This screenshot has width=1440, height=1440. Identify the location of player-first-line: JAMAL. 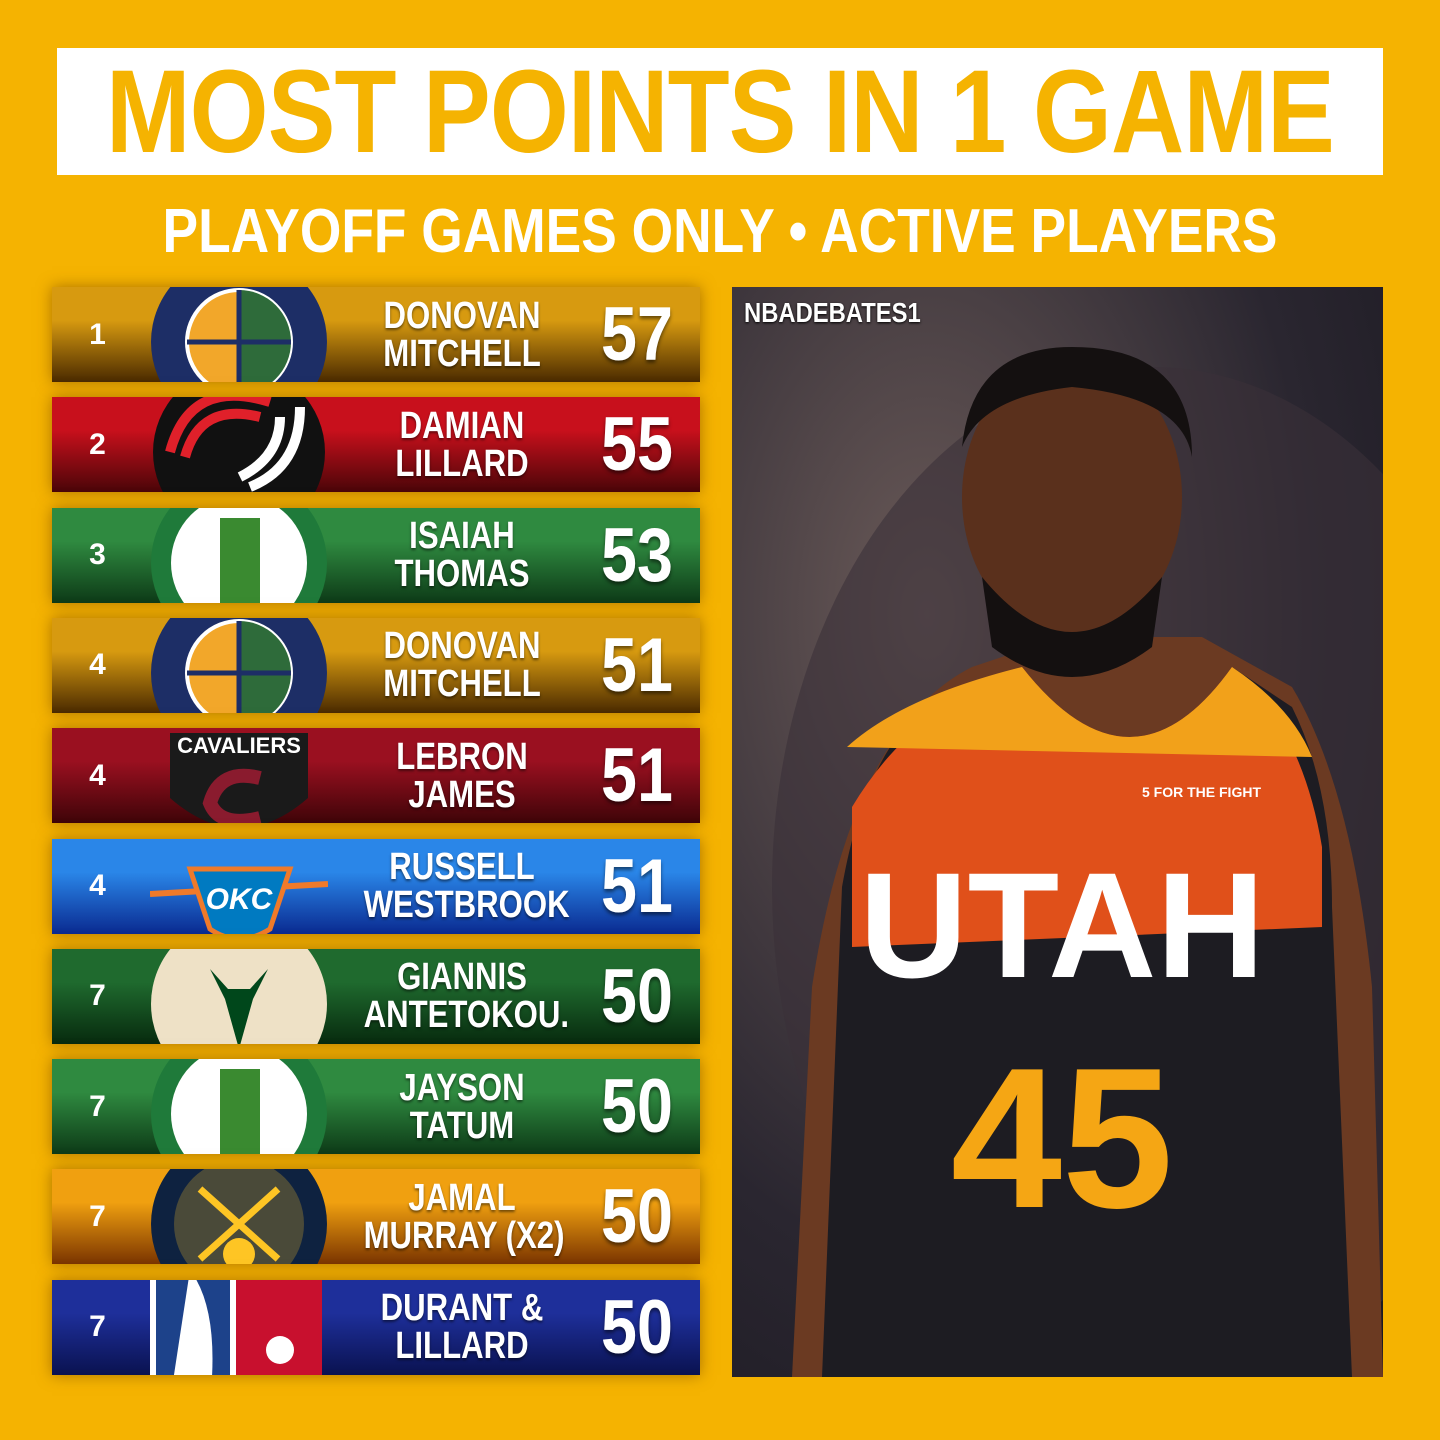
(462, 1197).